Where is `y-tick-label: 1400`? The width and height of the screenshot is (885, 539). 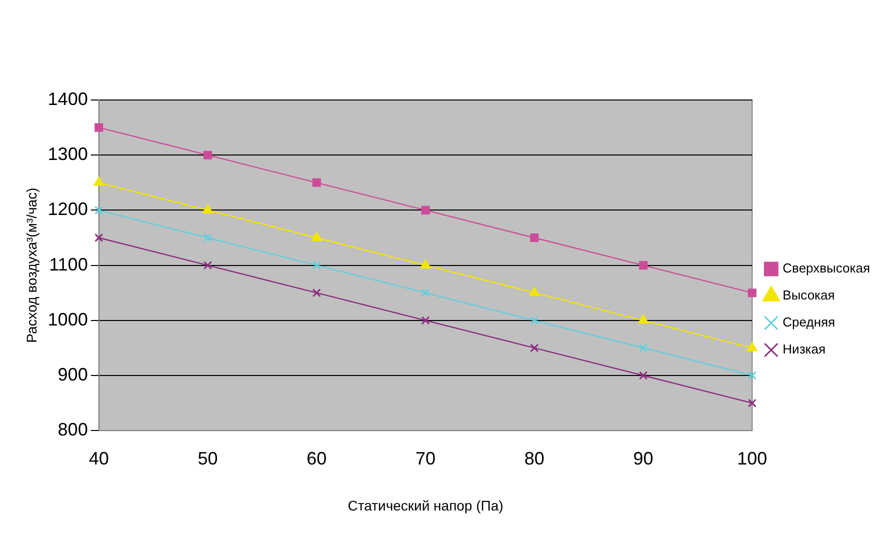 y-tick-label: 1400 is located at coordinates (68, 98).